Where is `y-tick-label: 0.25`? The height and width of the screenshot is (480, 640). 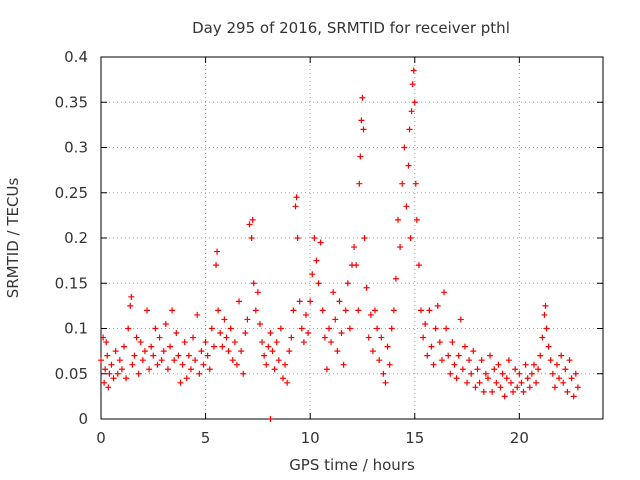
y-tick-label: 0.25 is located at coordinates (71, 193).